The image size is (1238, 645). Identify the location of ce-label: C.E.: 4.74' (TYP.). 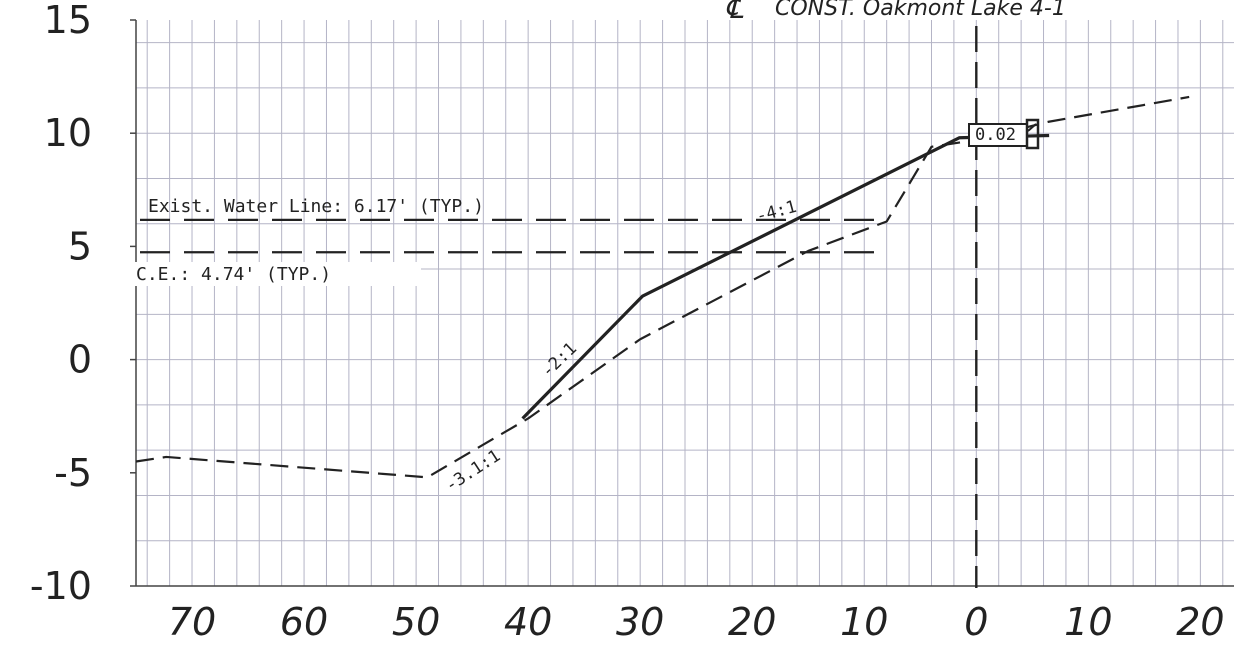
(233, 274).